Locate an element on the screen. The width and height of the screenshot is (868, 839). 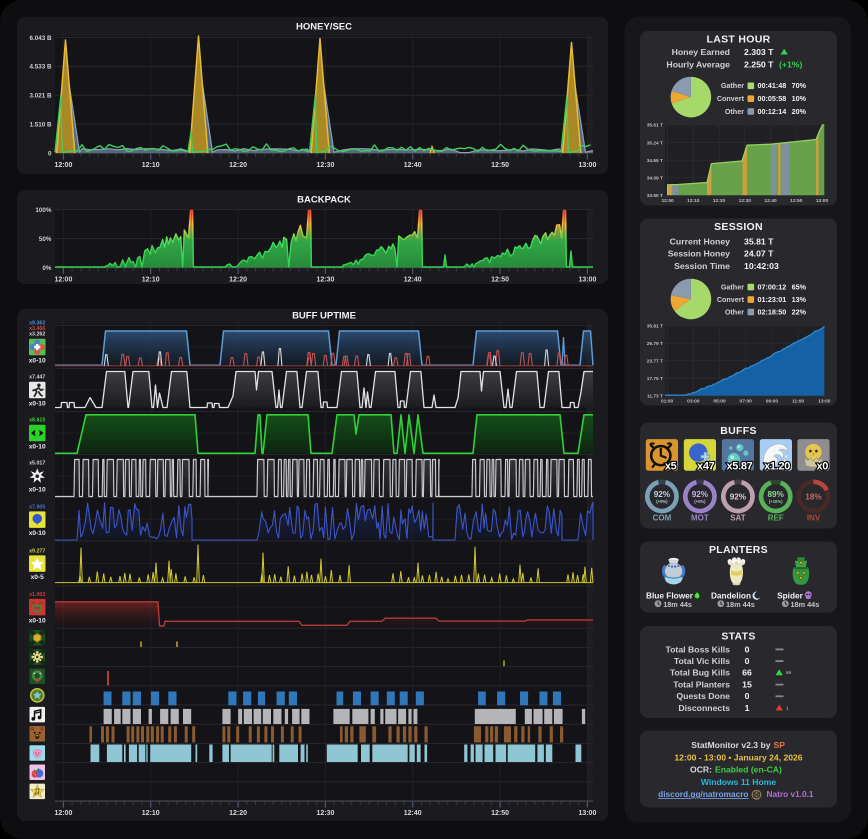
svg-text: 100% is located at coordinates (43, 210).